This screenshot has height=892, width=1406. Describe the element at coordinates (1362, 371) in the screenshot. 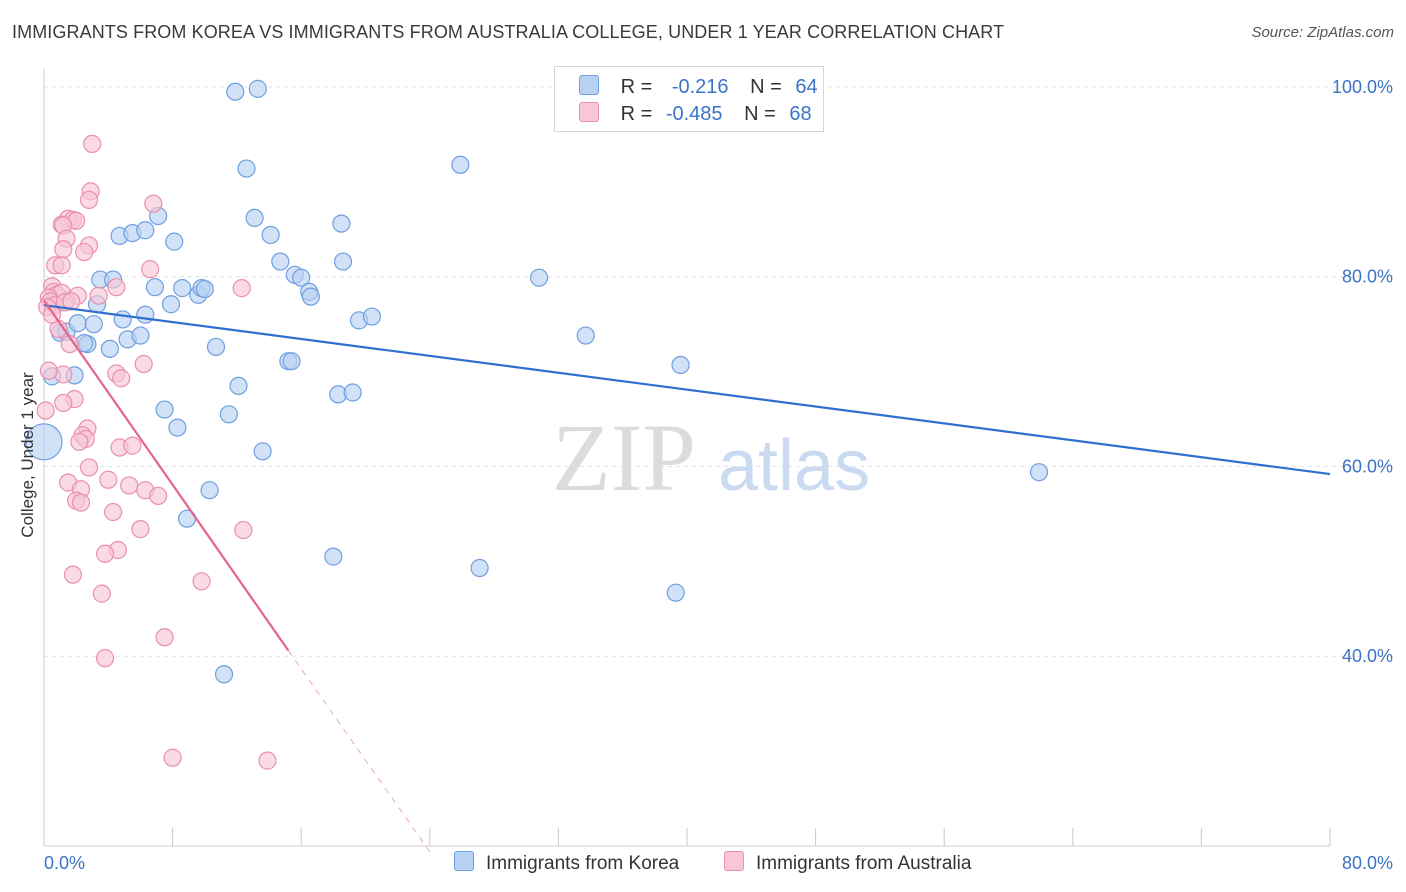

I see `y-tick-labels: 40.0% 60.0% 80.0% 100.0%` at that location.